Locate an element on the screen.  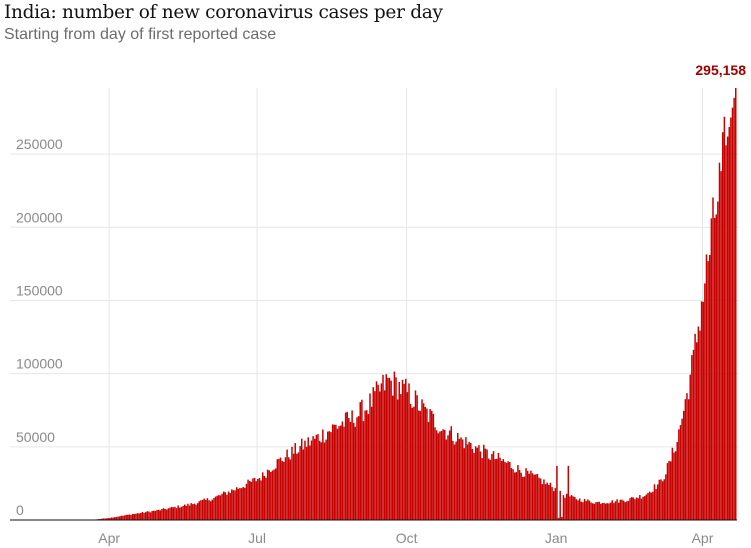
x-axis-ticks: Apr Jul Oct Jan Apr is located at coordinates (405, 538).